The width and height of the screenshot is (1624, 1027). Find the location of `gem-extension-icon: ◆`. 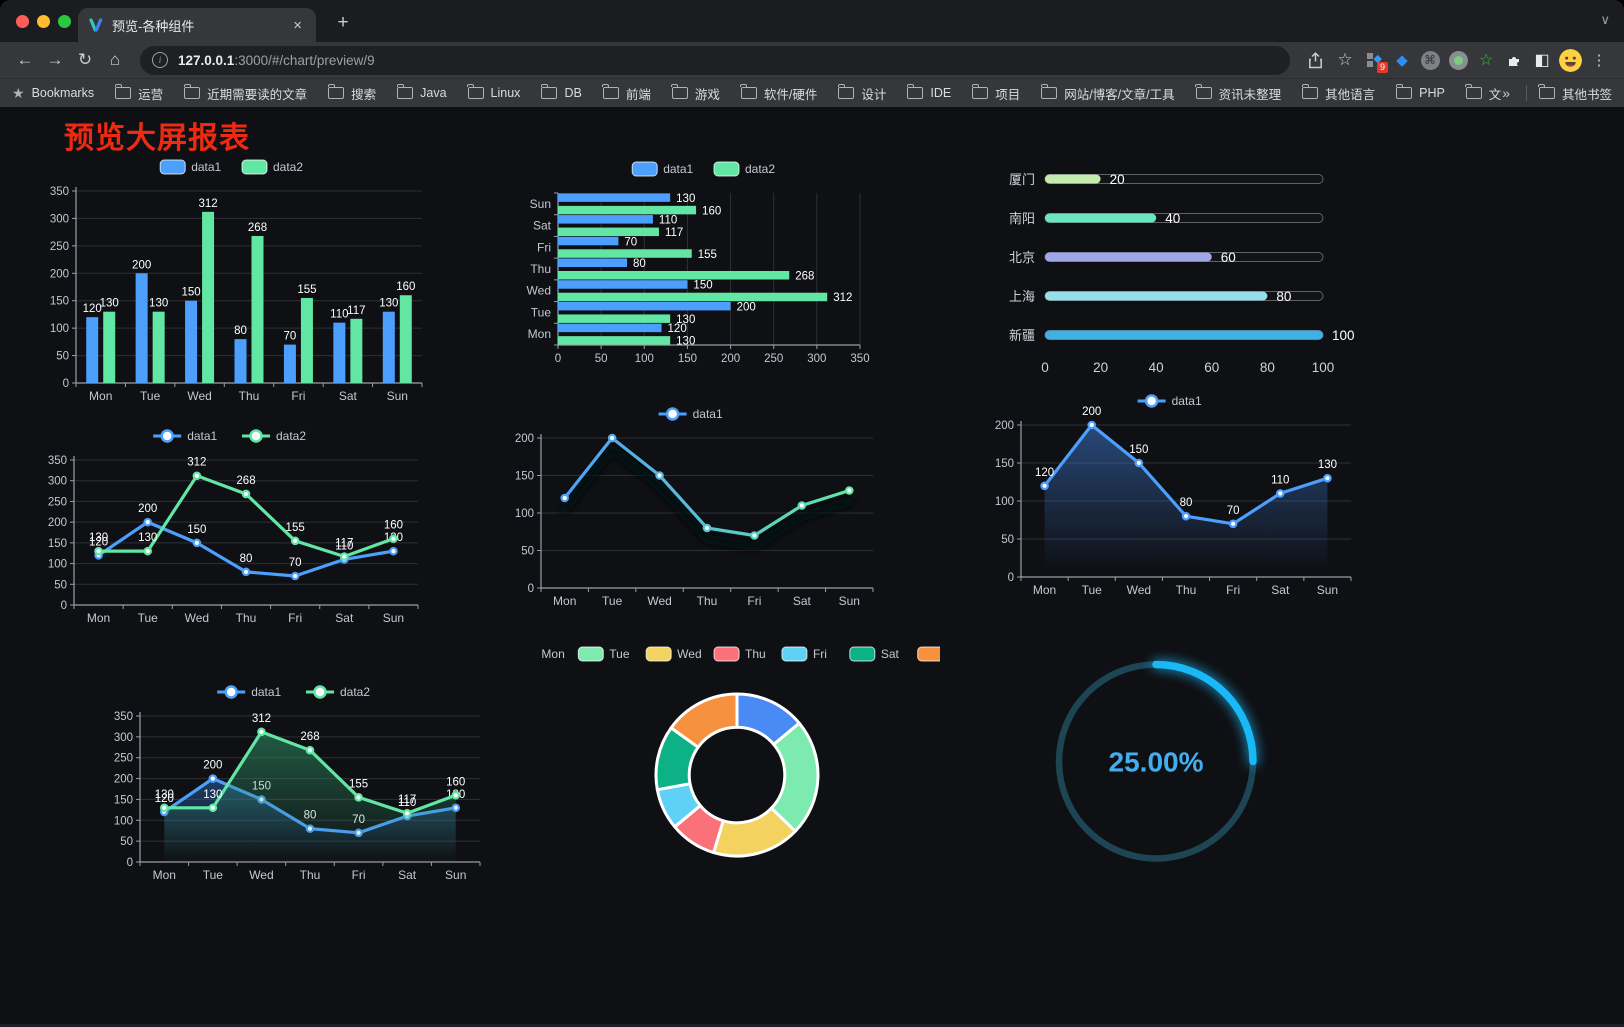

gem-extension-icon: ◆ is located at coordinates (1402, 60).